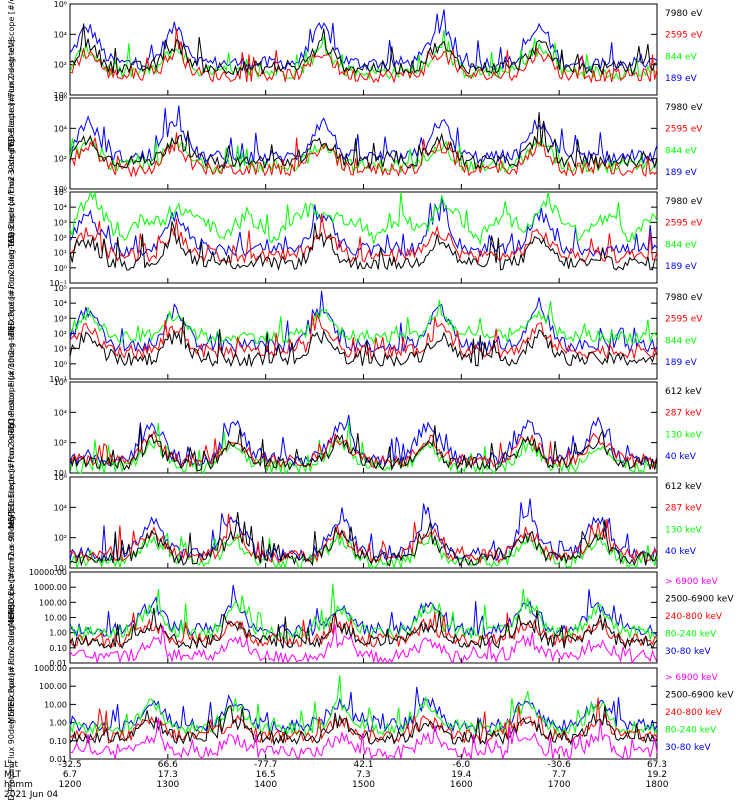 The height and width of the screenshot is (800, 750). What do you see at coordinates (692, 582) in the screenshot?
I see `legend-entry: > 6900 keV` at bounding box center [692, 582].